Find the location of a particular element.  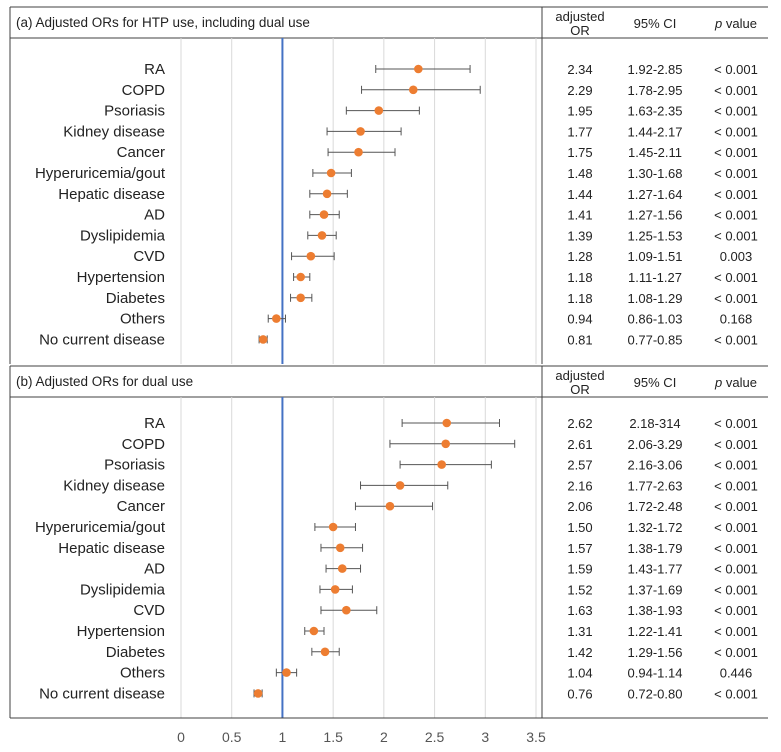

ci-value: 1.37-1.69 is located at coordinates (655, 589).